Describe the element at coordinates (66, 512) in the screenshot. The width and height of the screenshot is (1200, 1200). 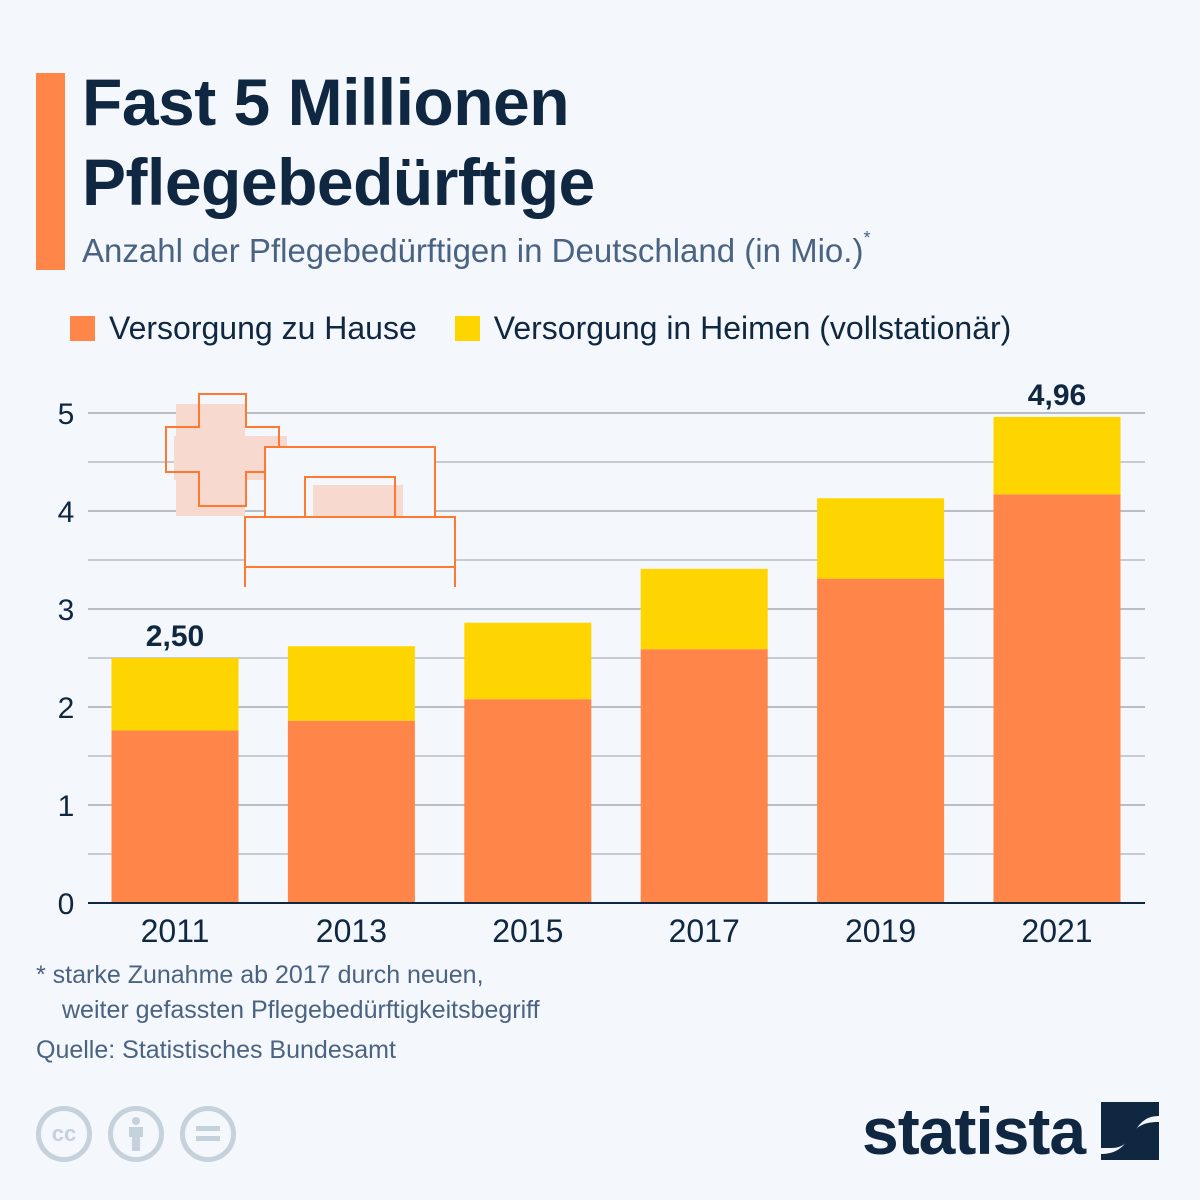
I see `y-tick-label: 4` at that location.